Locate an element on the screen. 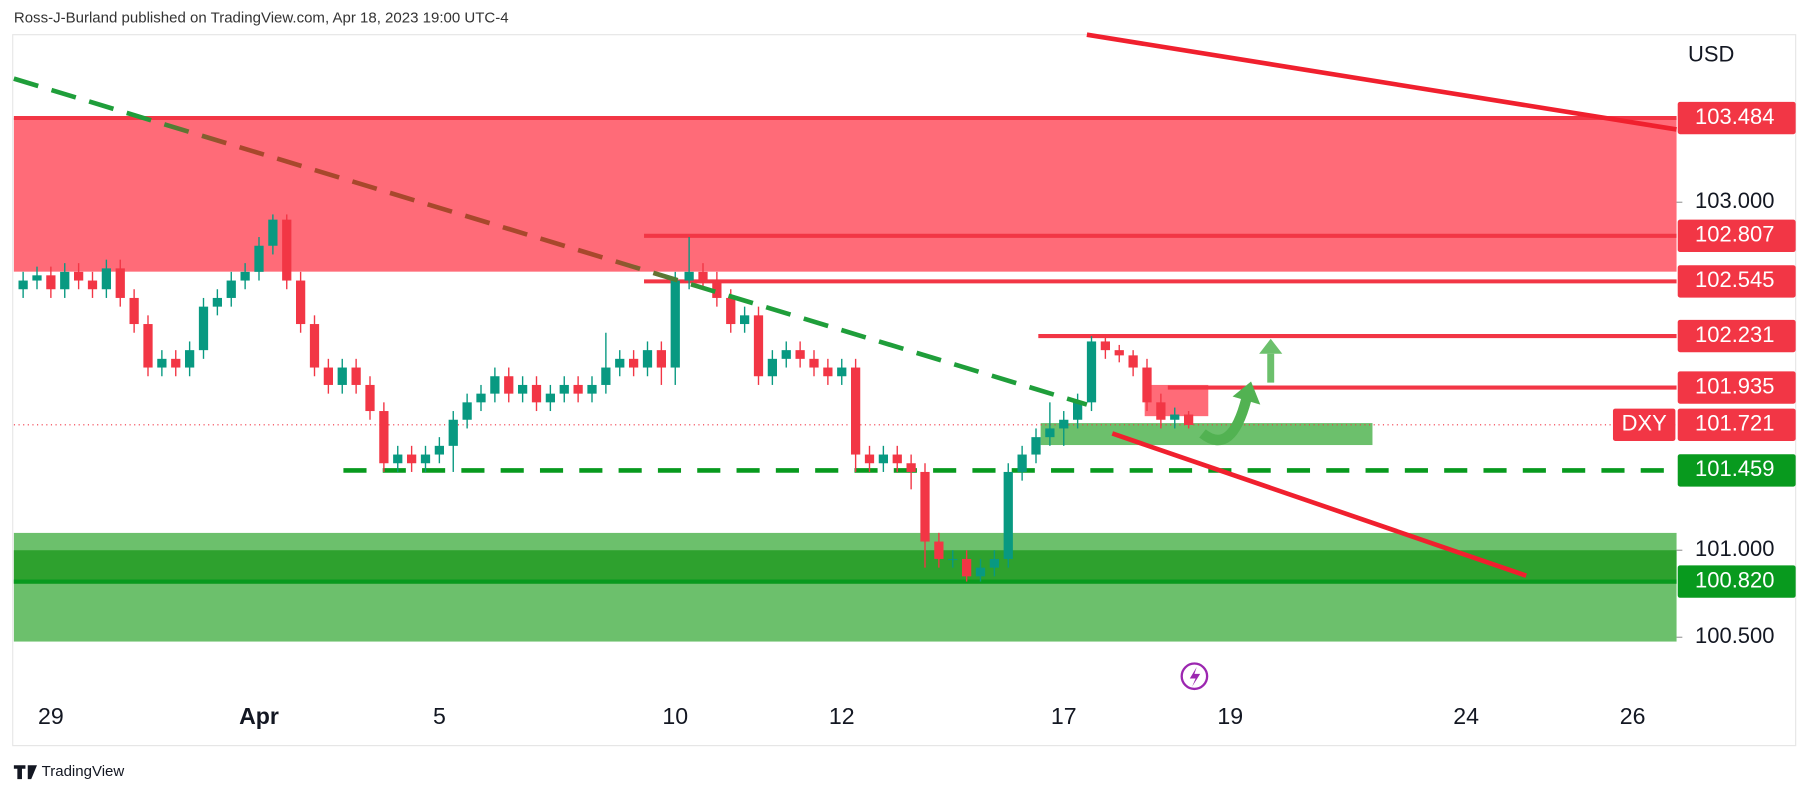 The width and height of the screenshot is (1813, 793). x-tick-label: 10 is located at coordinates (675, 716).